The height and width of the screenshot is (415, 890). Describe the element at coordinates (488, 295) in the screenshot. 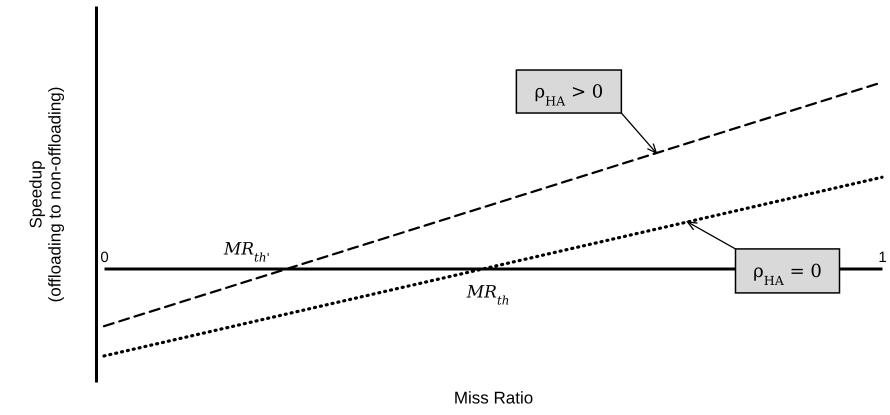

I see `annotation: MR$_{th}$` at that location.